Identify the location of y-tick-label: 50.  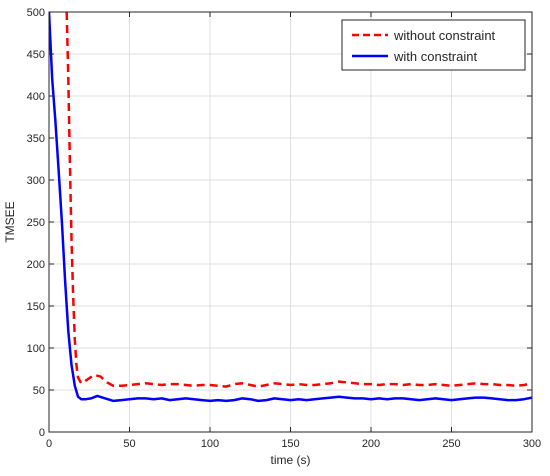
(39, 391).